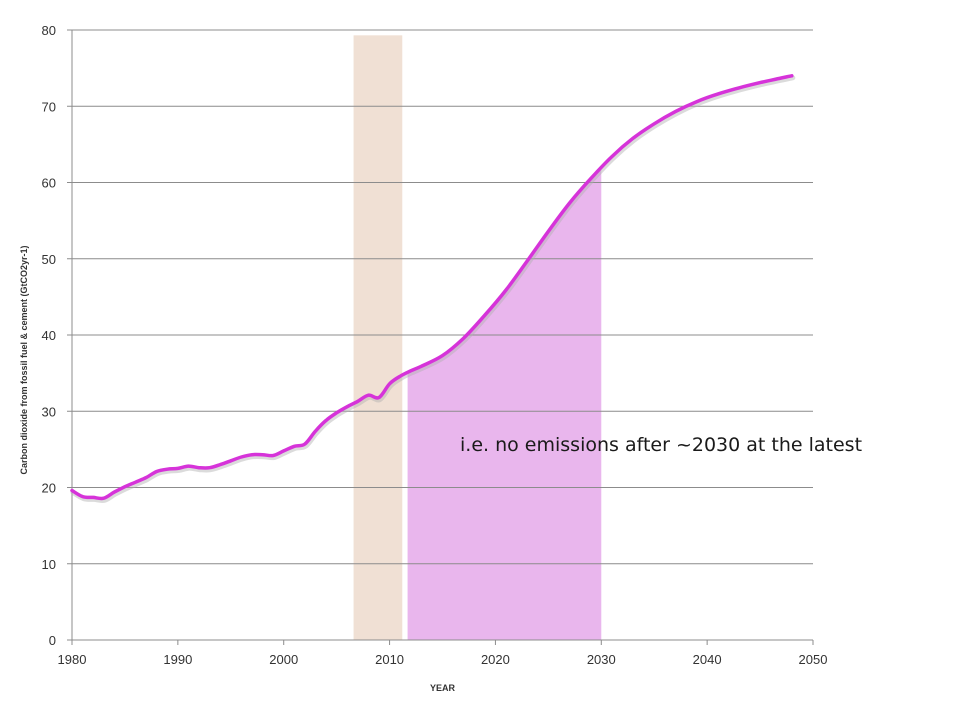  What do you see at coordinates (49, 335) in the screenshot?
I see `y-tick-label: 40` at bounding box center [49, 335].